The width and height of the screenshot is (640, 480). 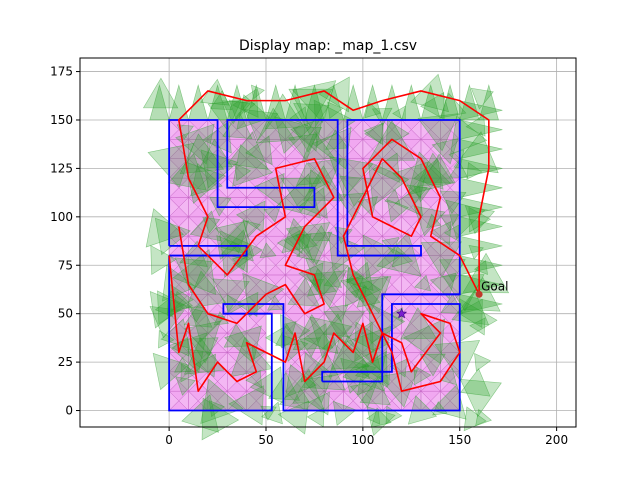 What do you see at coordinates (61, 72) in the screenshot?
I see `y-tick-label: 175` at bounding box center [61, 72].